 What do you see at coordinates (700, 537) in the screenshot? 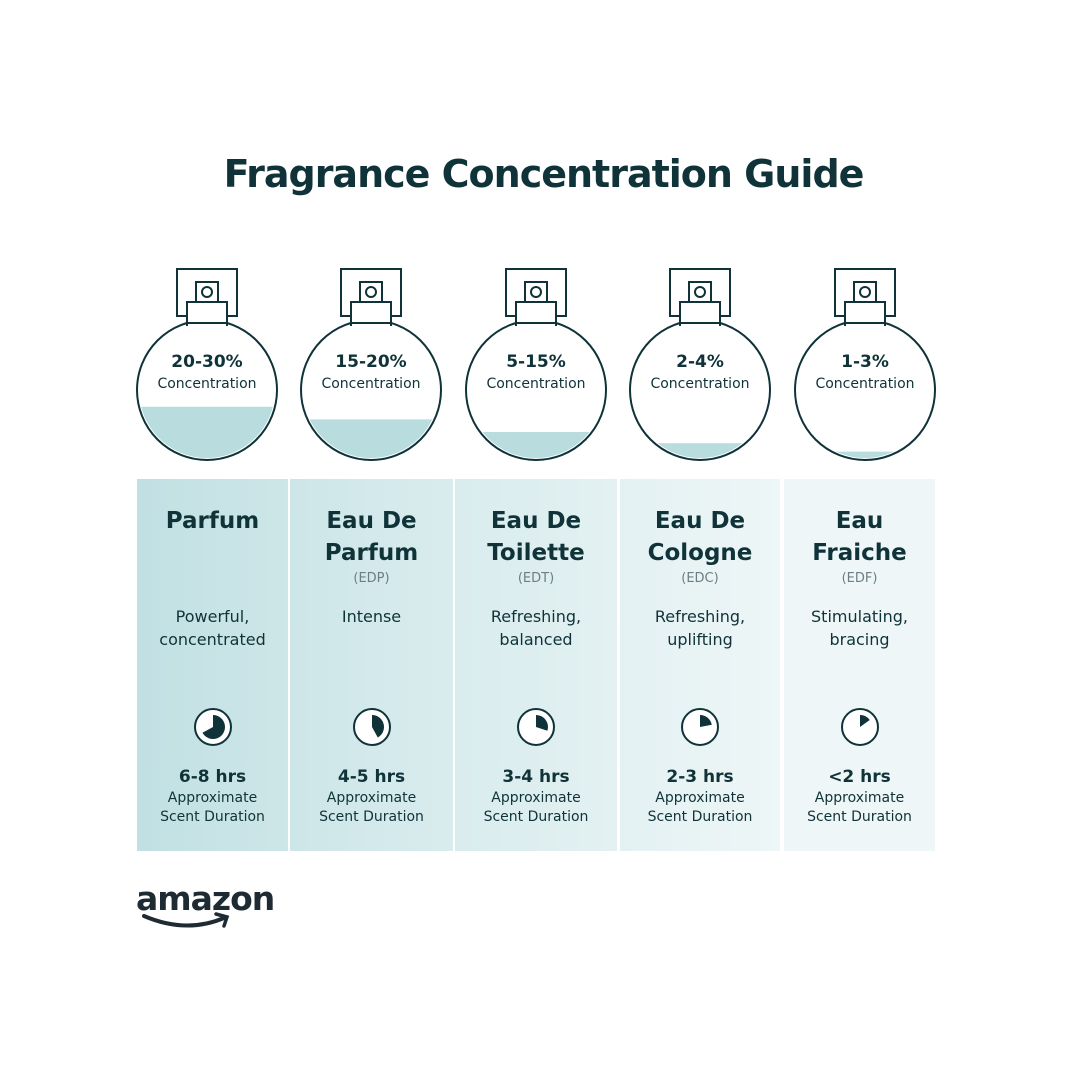
I see `fragrance-name: Eau De Cologne` at bounding box center [700, 537].